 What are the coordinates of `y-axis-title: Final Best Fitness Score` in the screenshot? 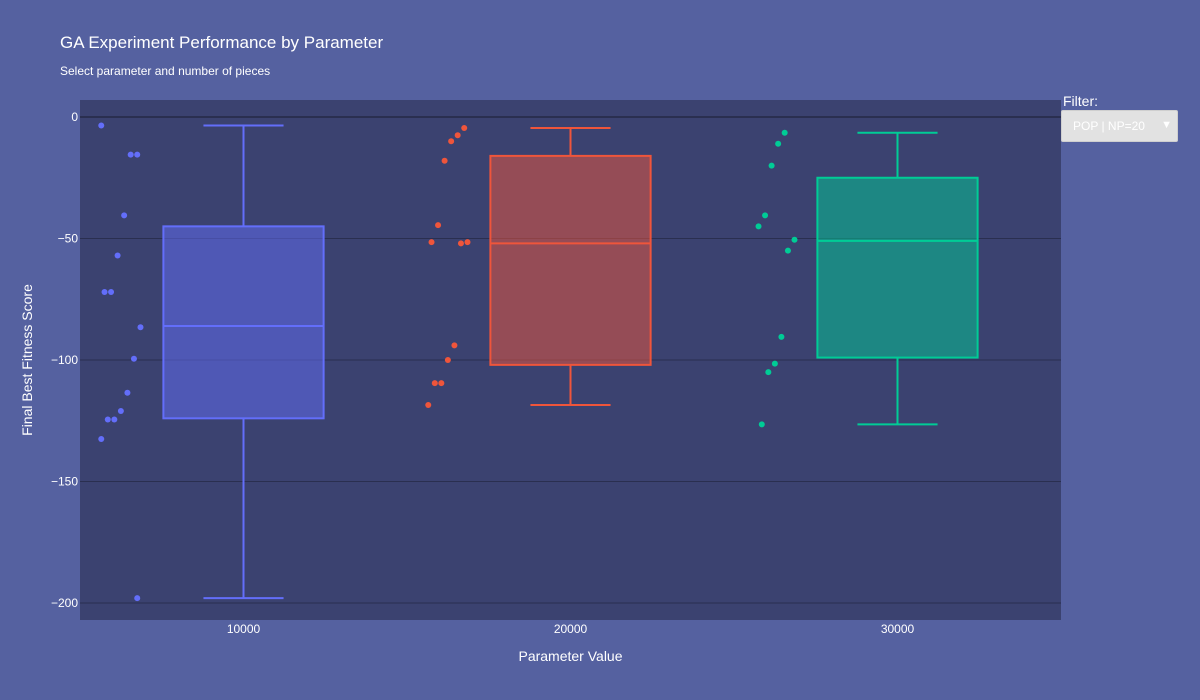 It's located at (27, 360).